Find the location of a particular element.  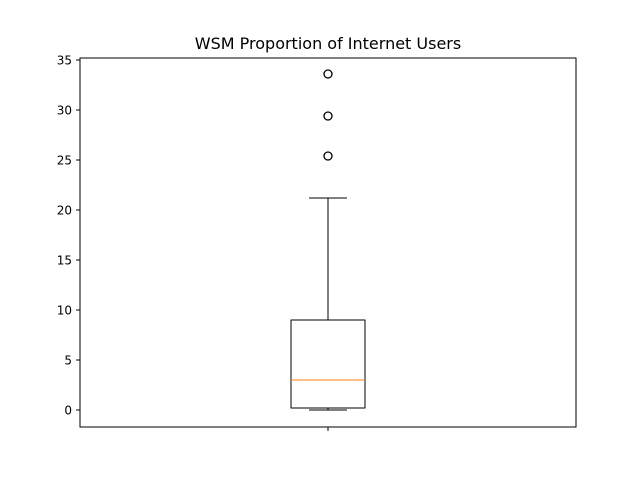

y-tick-label: 30 is located at coordinates (64, 111).